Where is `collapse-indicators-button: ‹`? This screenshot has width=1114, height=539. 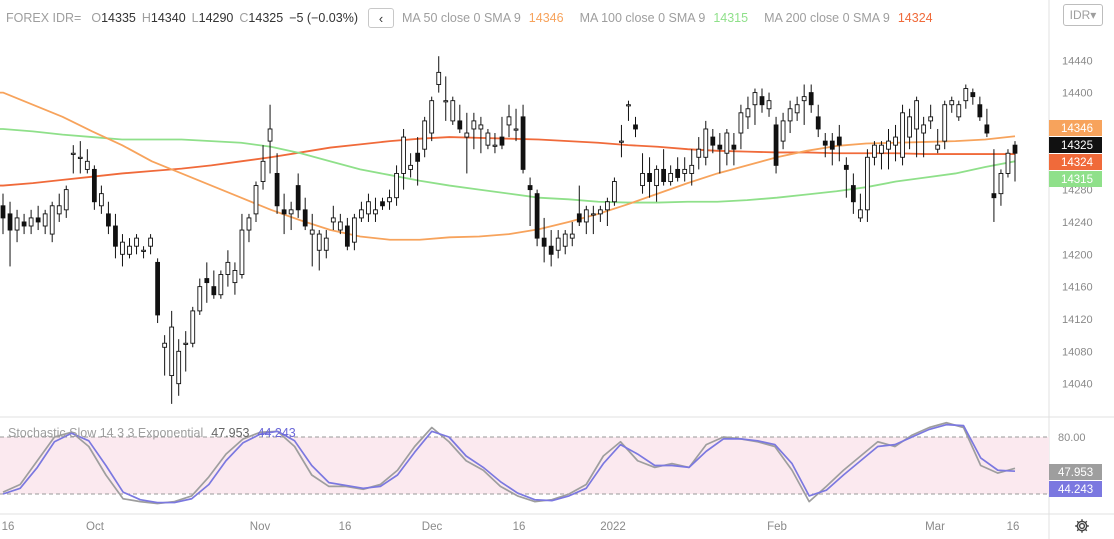
collapse-indicators-button: ‹ is located at coordinates (380, 18).